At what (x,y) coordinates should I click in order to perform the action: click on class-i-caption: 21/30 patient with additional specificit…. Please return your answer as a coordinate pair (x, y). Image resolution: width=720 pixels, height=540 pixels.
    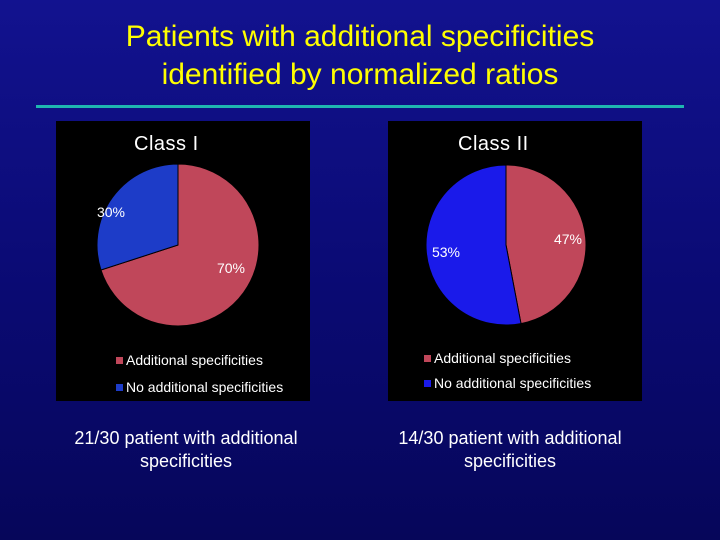
    Looking at the image, I should click on (186, 450).